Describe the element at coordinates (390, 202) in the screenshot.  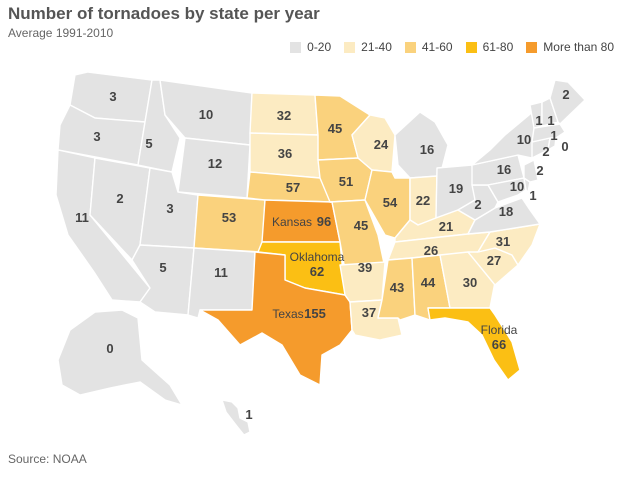
I see `label-illinois: 54` at that location.